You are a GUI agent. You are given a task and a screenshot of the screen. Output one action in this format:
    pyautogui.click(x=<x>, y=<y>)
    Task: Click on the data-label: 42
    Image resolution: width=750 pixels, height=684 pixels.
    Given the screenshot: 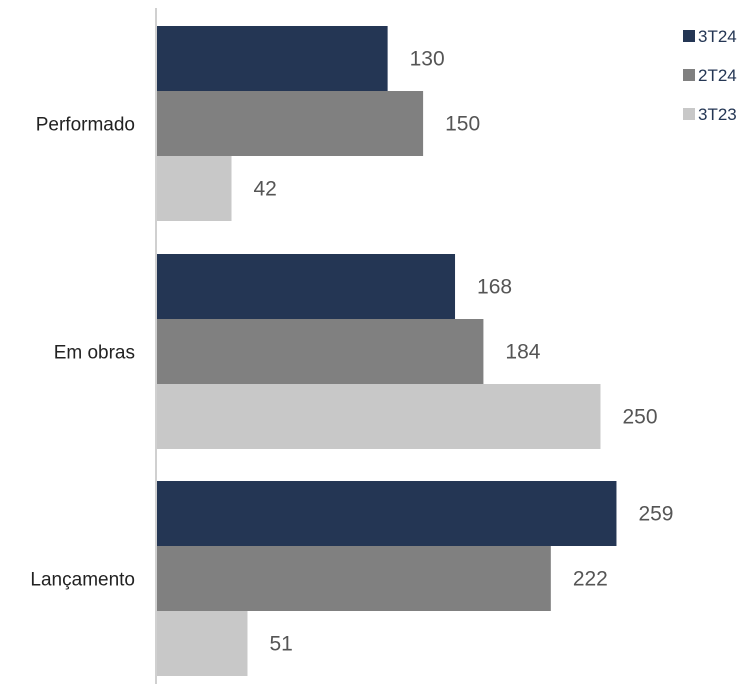 What is the action you would take?
    pyautogui.click(x=265, y=189)
    